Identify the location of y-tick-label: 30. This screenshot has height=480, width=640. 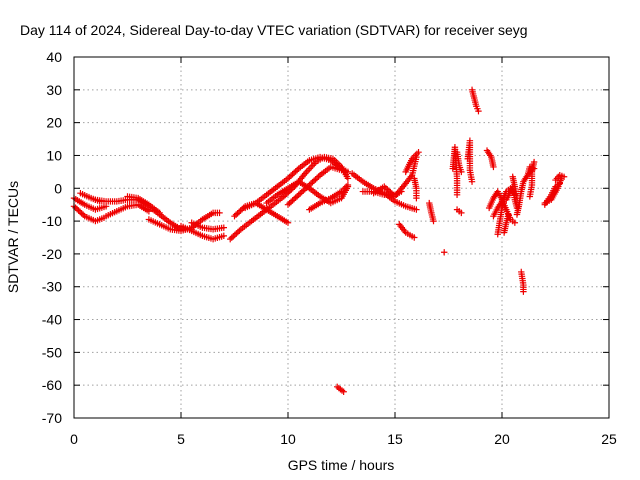
(54, 90).